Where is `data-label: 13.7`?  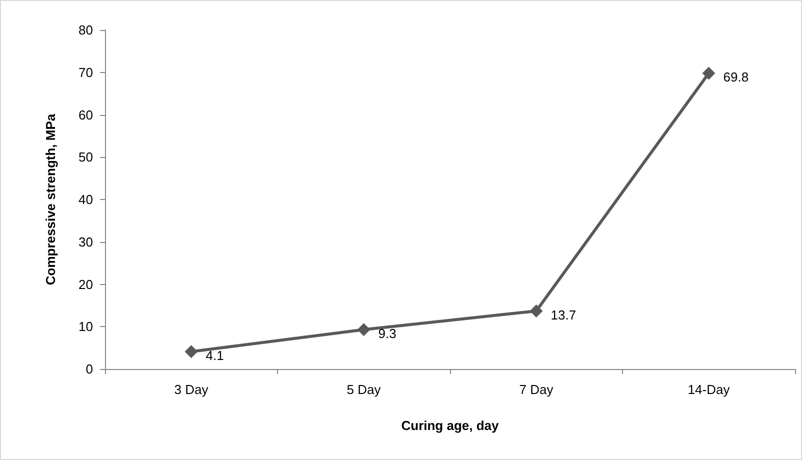
data-label: 13.7 is located at coordinates (563, 314).